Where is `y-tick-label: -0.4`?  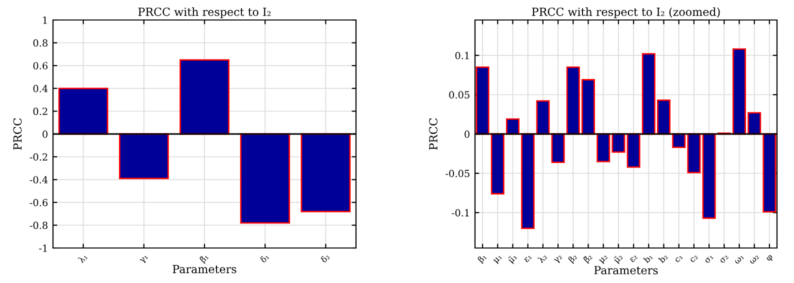 y-tick-label: -0.4 is located at coordinates (39, 180).